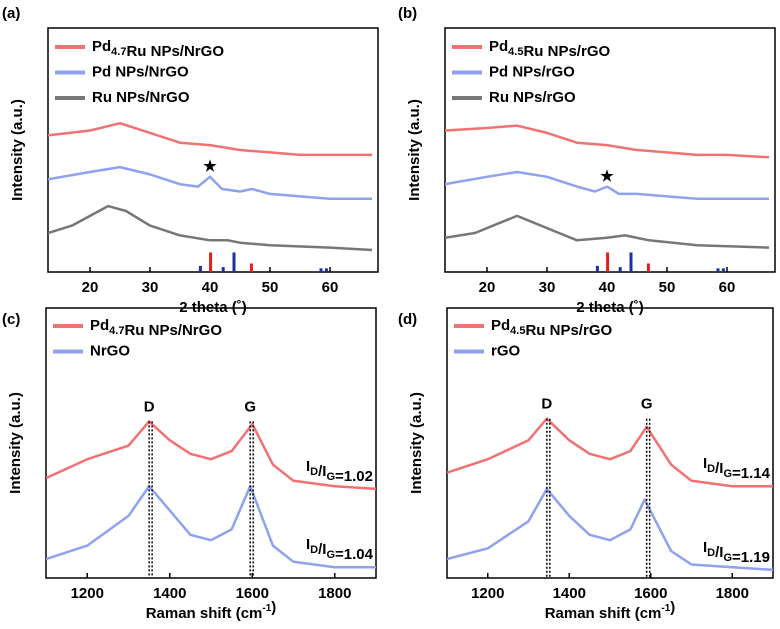 The height and width of the screenshot is (629, 780). What do you see at coordinates (667, 287) in the screenshot?
I see `x-tick-label: 50` at bounding box center [667, 287].